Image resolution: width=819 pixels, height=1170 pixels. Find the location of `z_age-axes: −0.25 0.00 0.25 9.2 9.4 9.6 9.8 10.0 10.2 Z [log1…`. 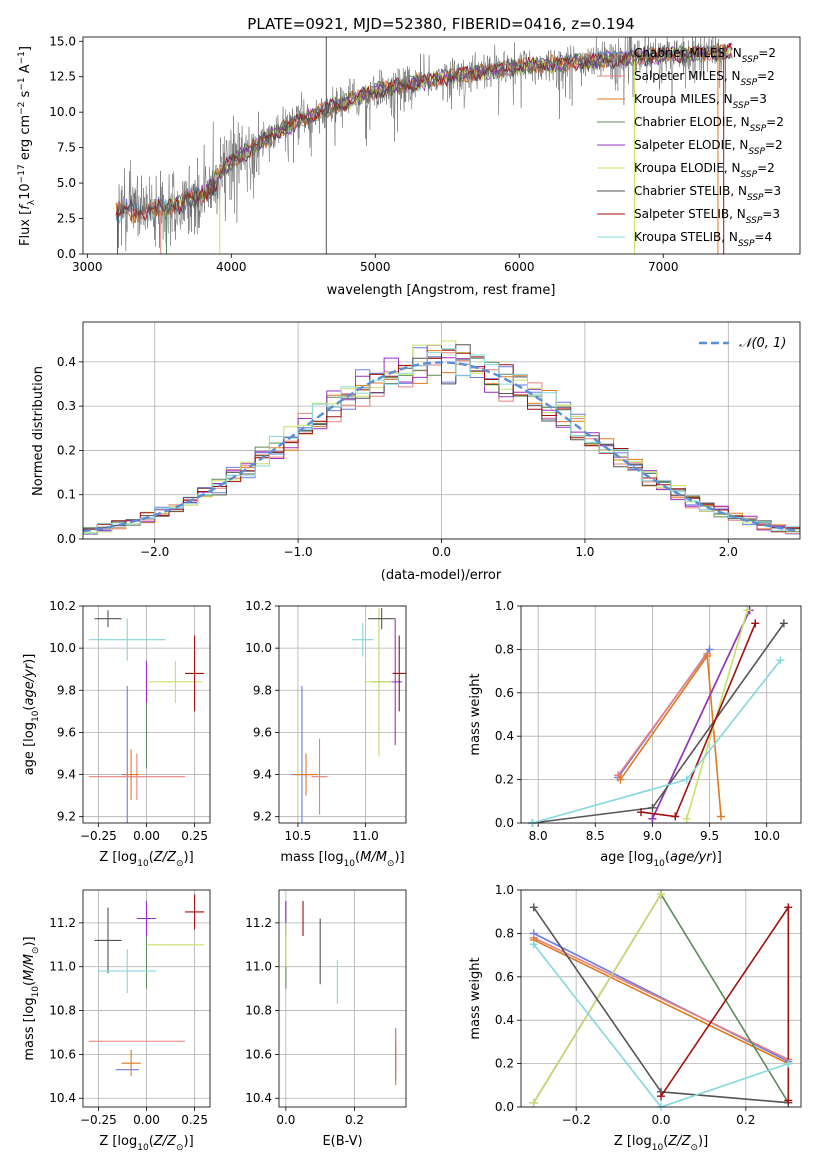

z_age-axes: −0.25 0.00 0.25 9.2 9.4 9.6 9.8 10.0 10.2 Z [log1… is located at coordinates (116, 734).